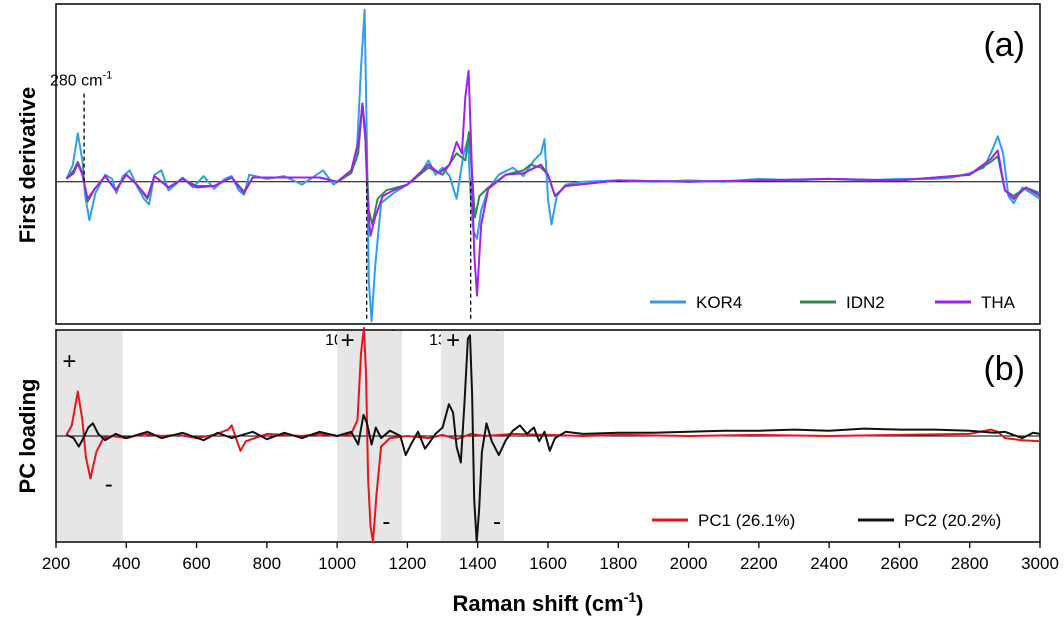  I want to click on sign-marker-1: -, so click(109, 484).